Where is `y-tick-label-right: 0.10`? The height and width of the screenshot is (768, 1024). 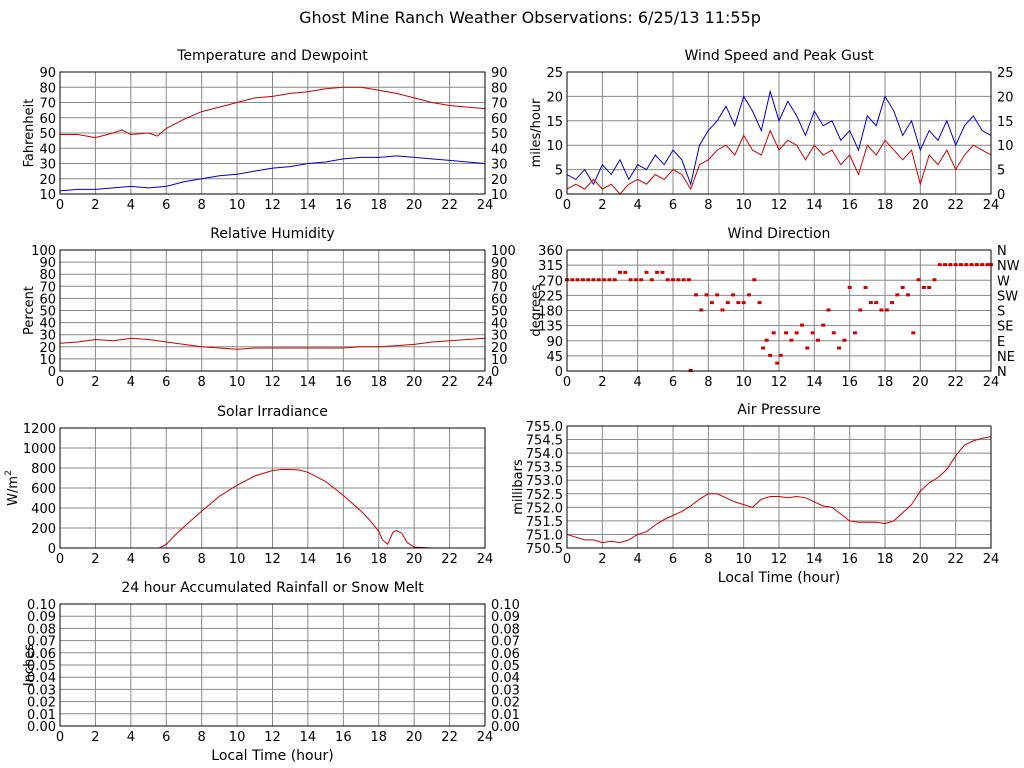 y-tick-label-right: 0.10 is located at coordinates (505, 605).